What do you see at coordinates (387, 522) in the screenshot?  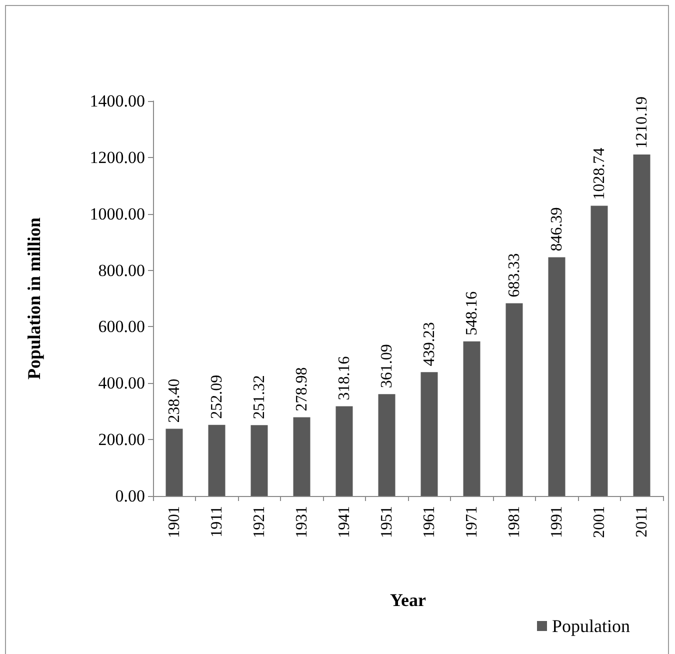 I see `x-tick-label: 1951` at bounding box center [387, 522].